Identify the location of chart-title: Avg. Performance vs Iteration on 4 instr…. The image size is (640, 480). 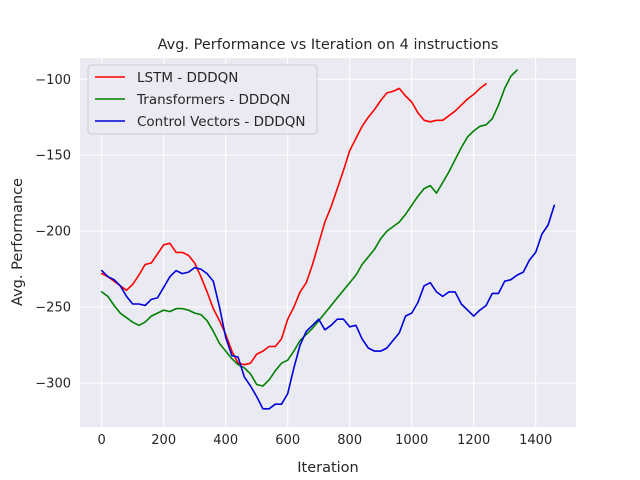
(328, 45).